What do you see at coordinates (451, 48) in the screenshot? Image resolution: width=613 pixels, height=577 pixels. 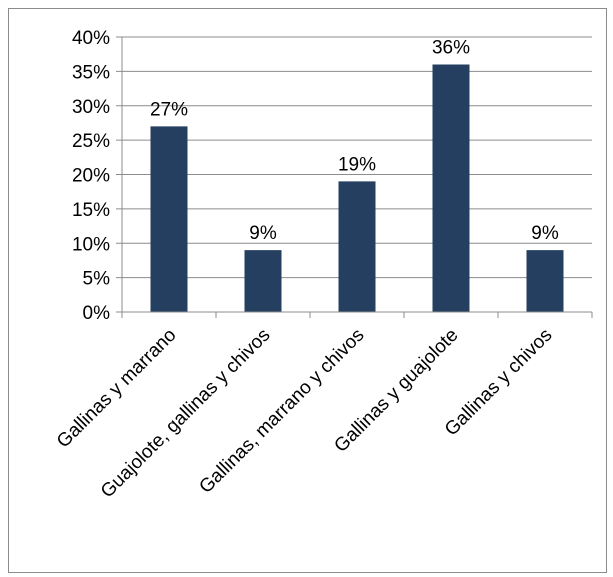 I see `data-label: 36%` at bounding box center [451, 48].